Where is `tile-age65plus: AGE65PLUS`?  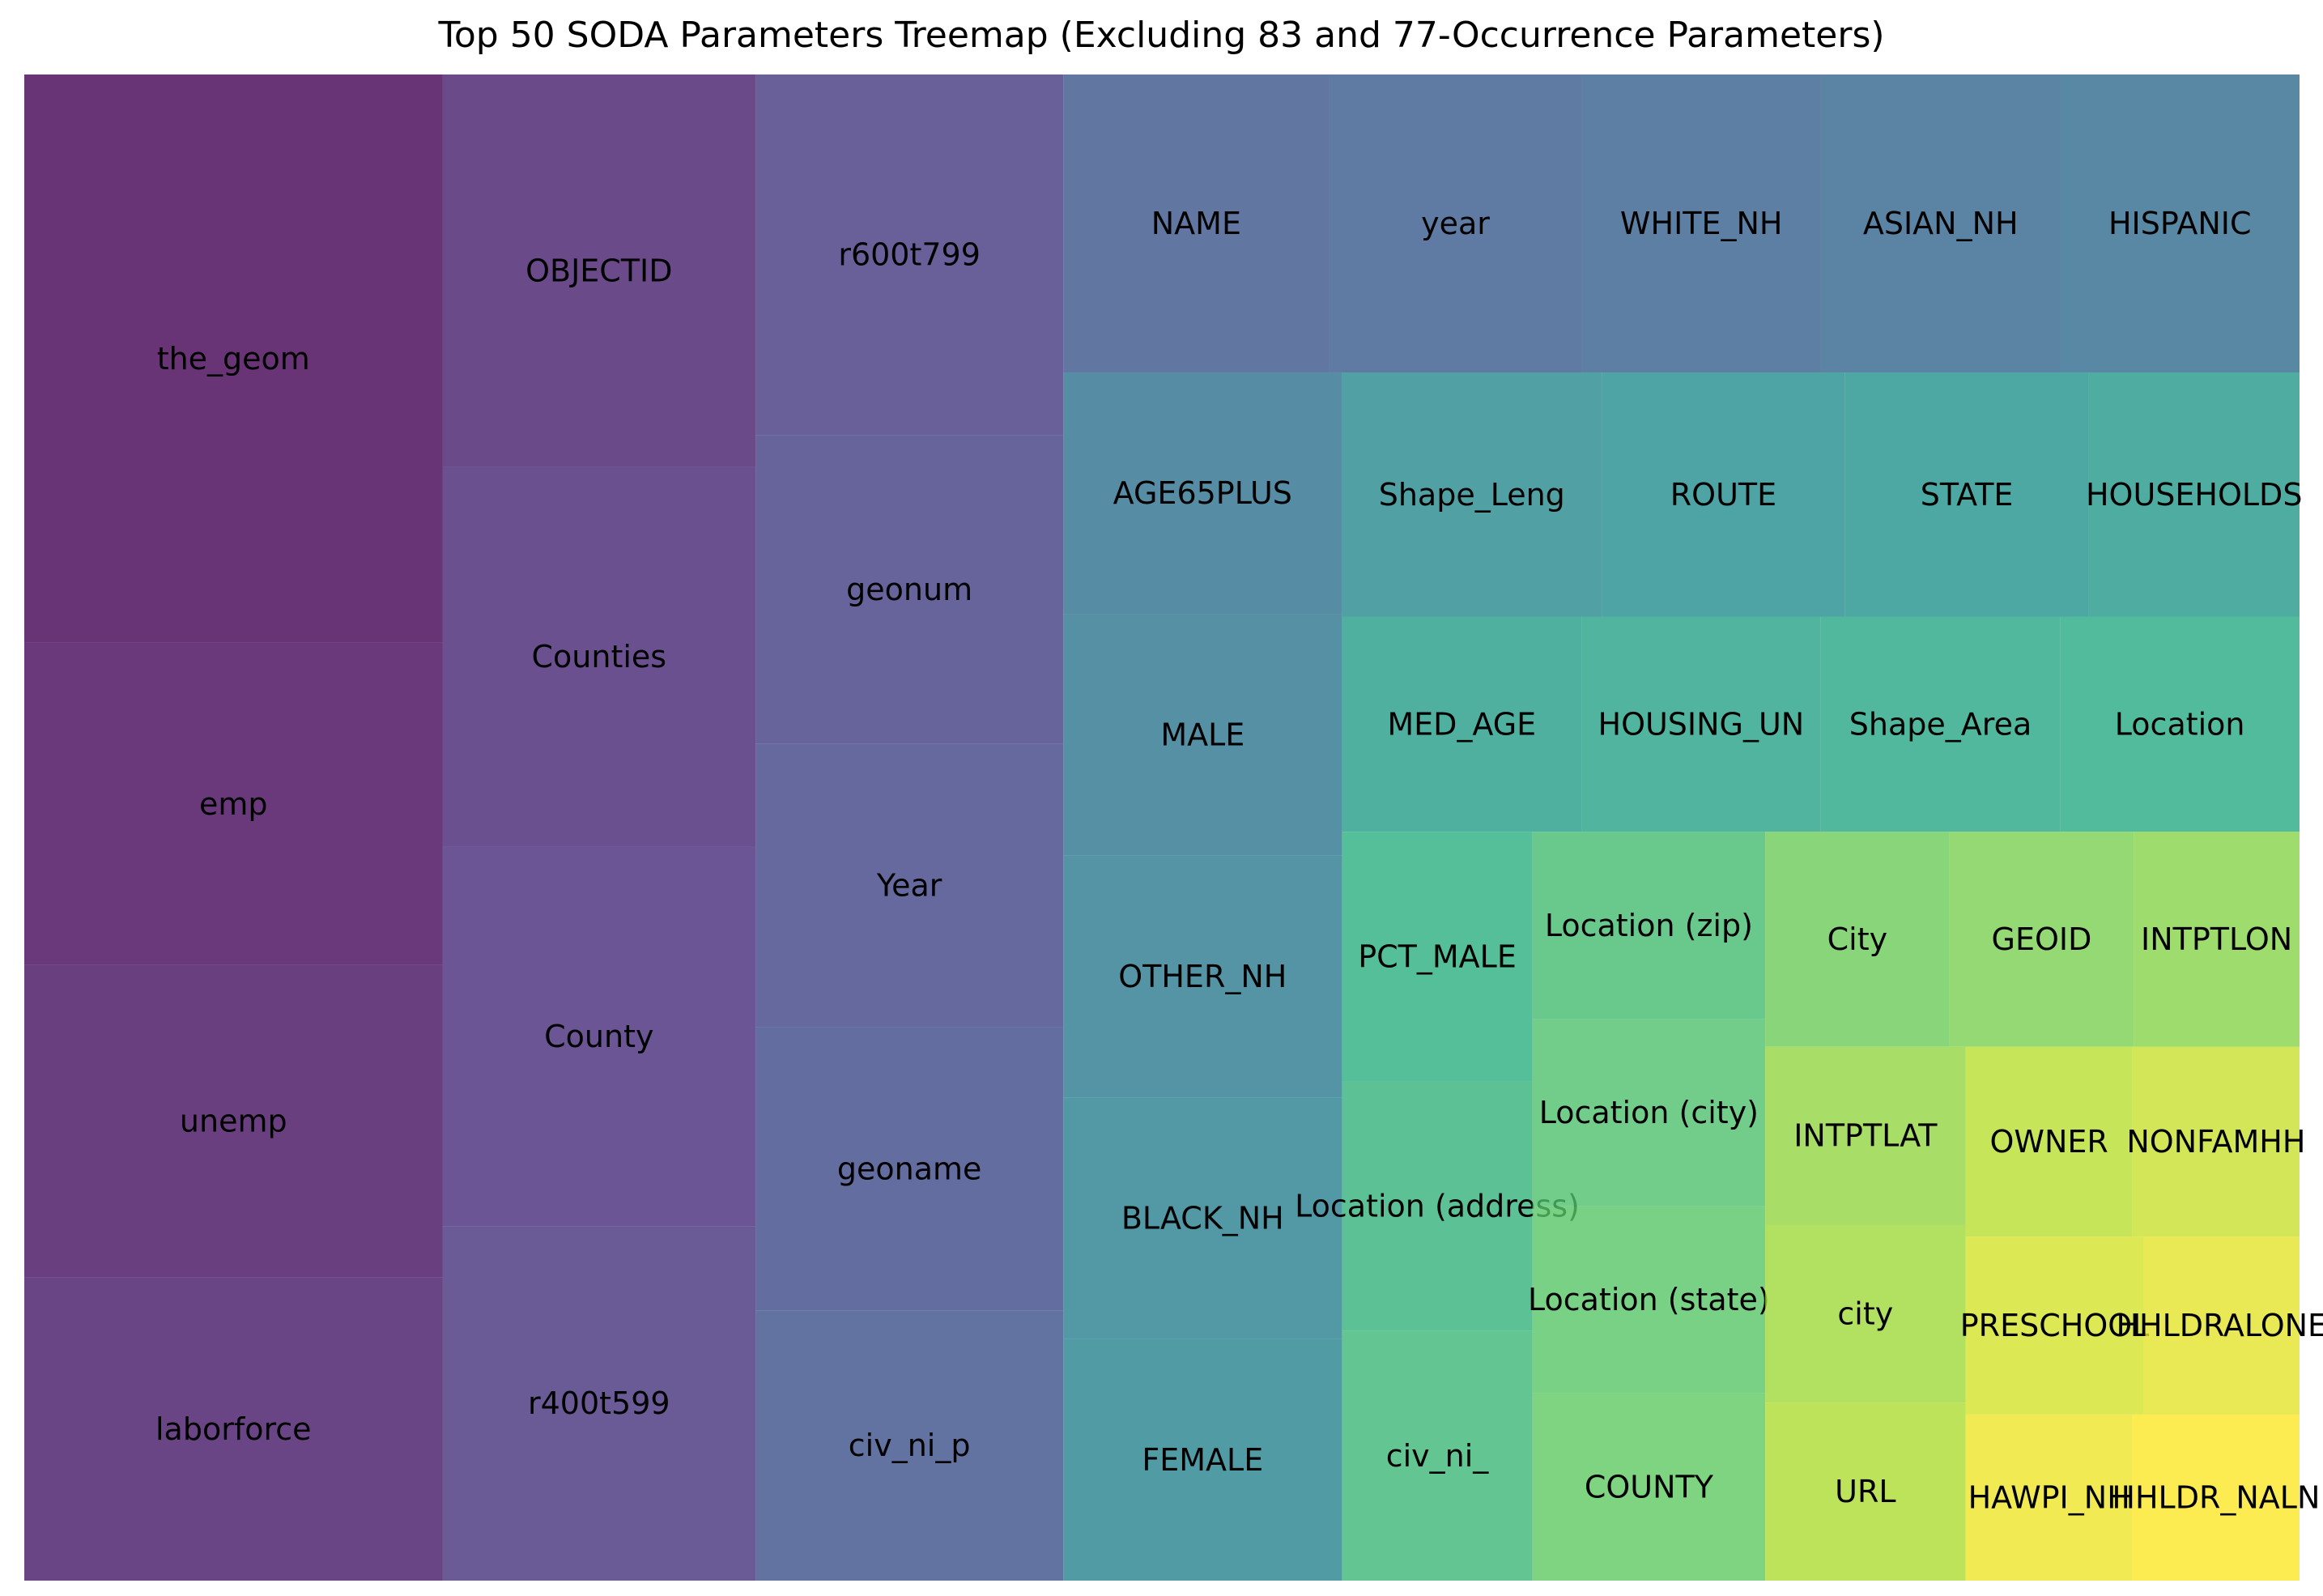 tile-age65plus: AGE65PLUS is located at coordinates (1202, 493).